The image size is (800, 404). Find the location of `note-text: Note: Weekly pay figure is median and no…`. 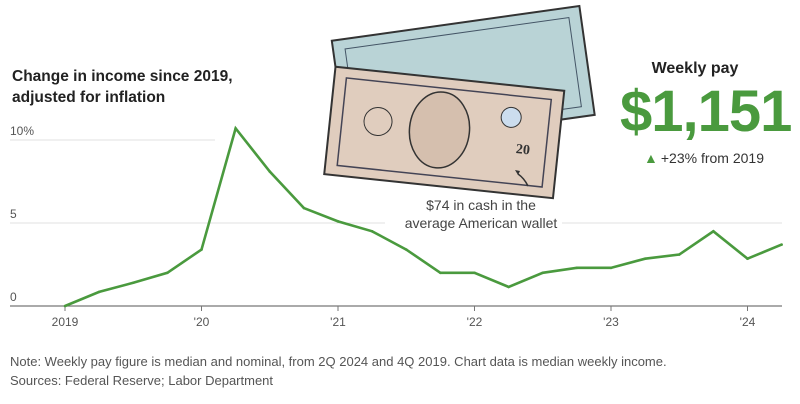

note-text: Note: Weekly pay figure is median and no… is located at coordinates (338, 361).